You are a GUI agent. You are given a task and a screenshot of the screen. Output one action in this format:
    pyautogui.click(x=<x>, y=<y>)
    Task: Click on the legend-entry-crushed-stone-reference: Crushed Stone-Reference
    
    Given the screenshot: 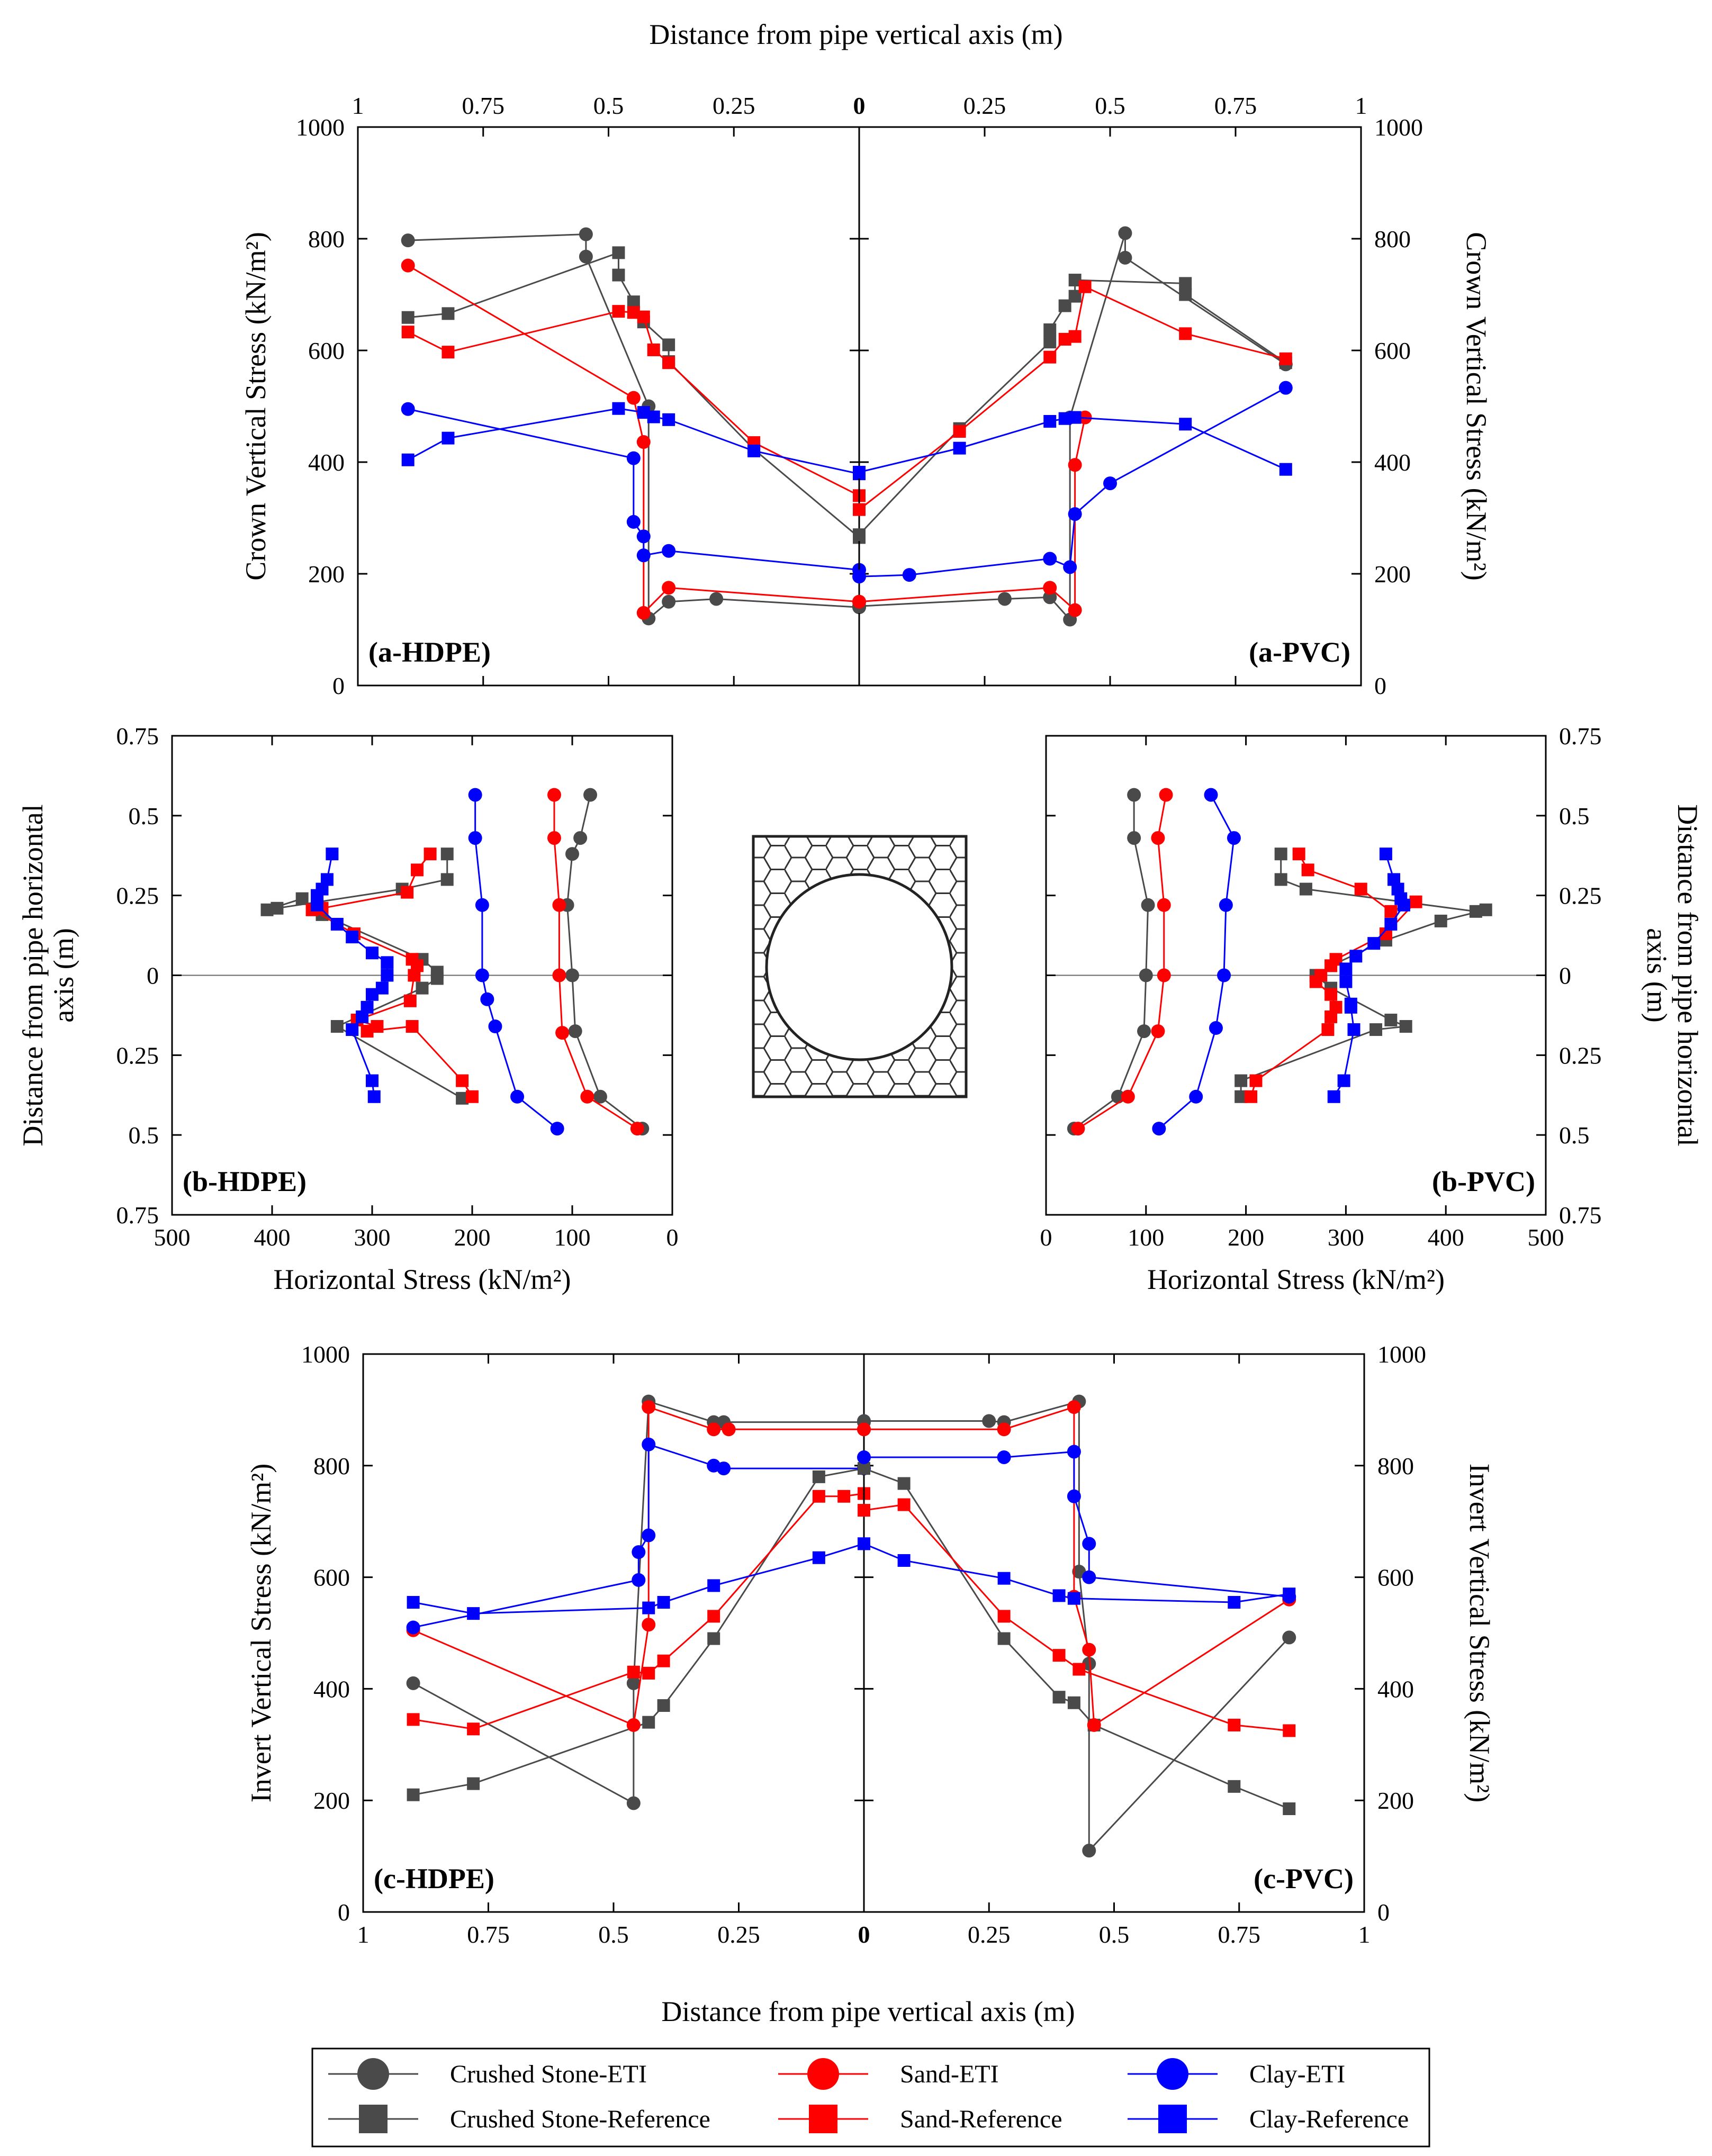 What is the action you would take?
    pyautogui.click(x=519, y=2119)
    